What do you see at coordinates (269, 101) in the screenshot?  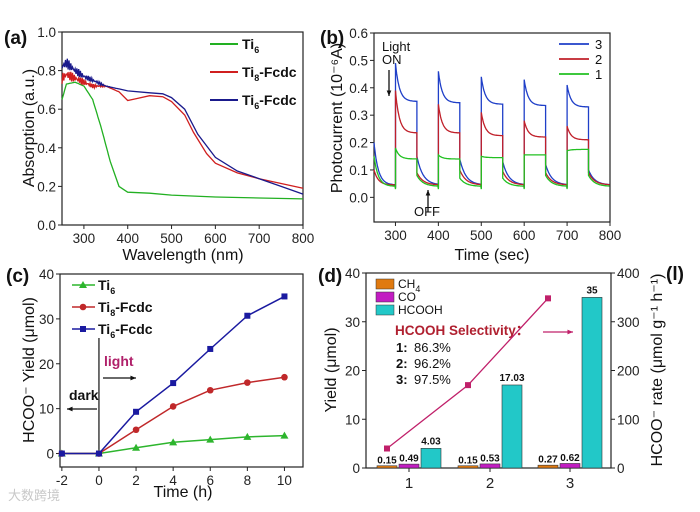 I see `a-legend-label: Ti6-Fcdc` at bounding box center [269, 101].